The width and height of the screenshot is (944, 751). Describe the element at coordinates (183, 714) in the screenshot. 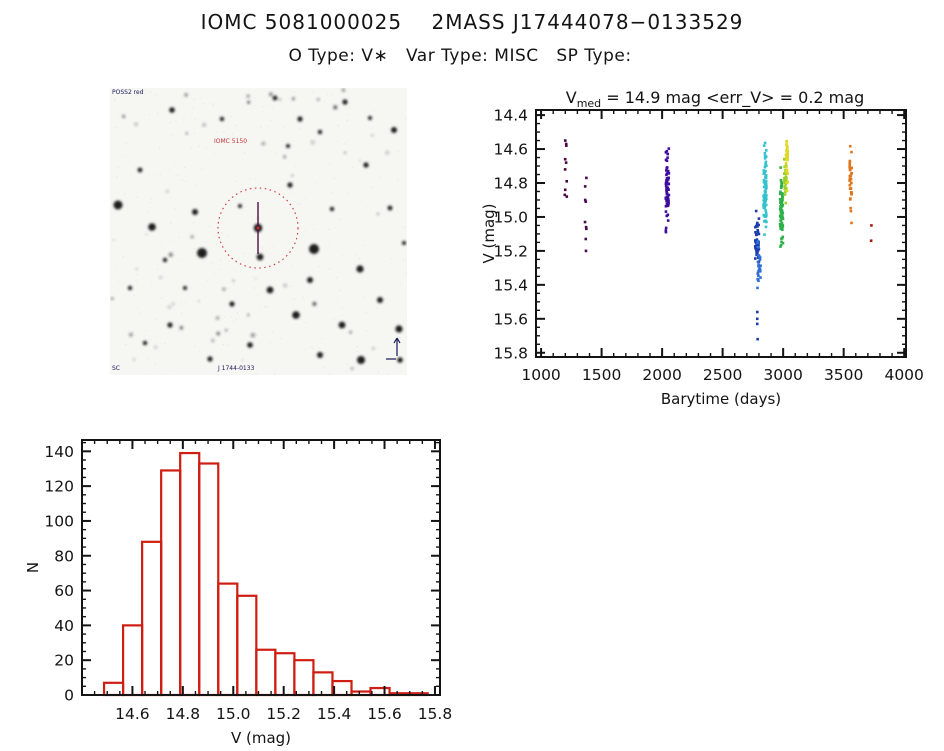

I see `x-tick-label: 14.8` at that location.